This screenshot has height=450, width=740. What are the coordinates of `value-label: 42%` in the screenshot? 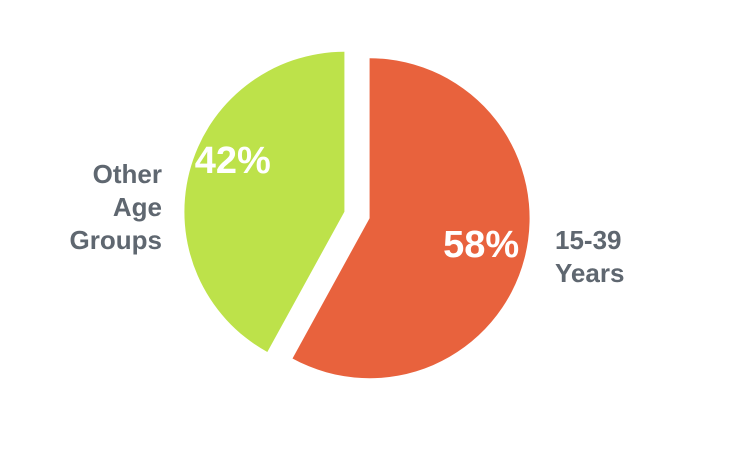 It's located at (233, 161).